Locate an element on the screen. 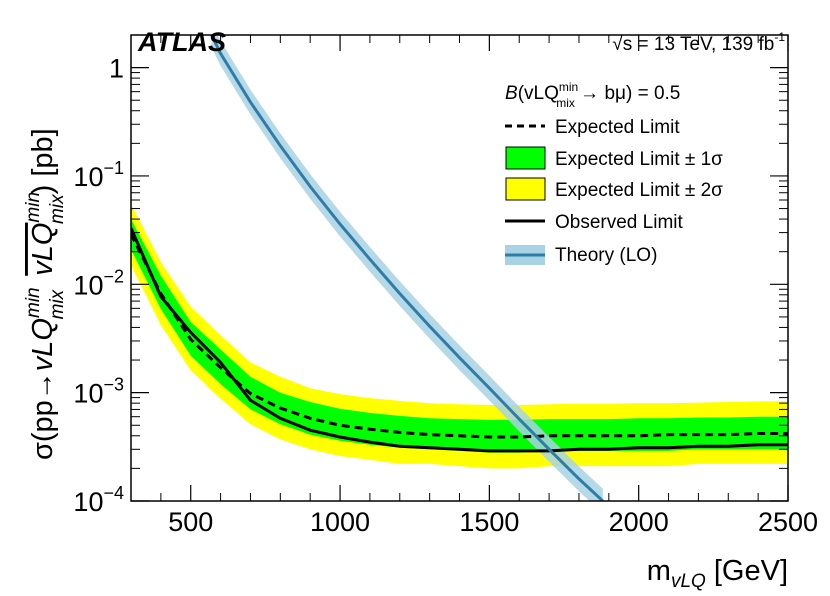 This screenshot has width=830, height=596. legend-1sigma-swatch is located at coordinates (525, 158).